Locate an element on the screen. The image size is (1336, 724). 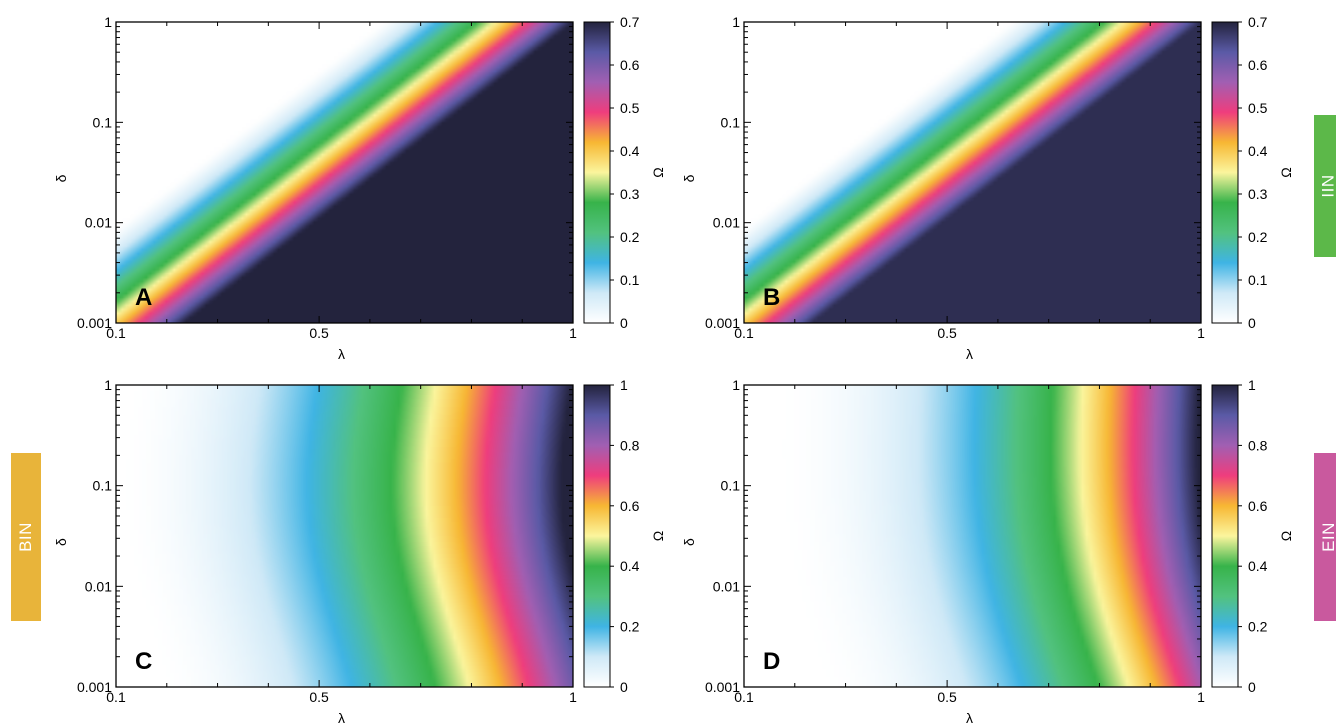
bin-tag-label: BIN is located at coordinates (25, 537).